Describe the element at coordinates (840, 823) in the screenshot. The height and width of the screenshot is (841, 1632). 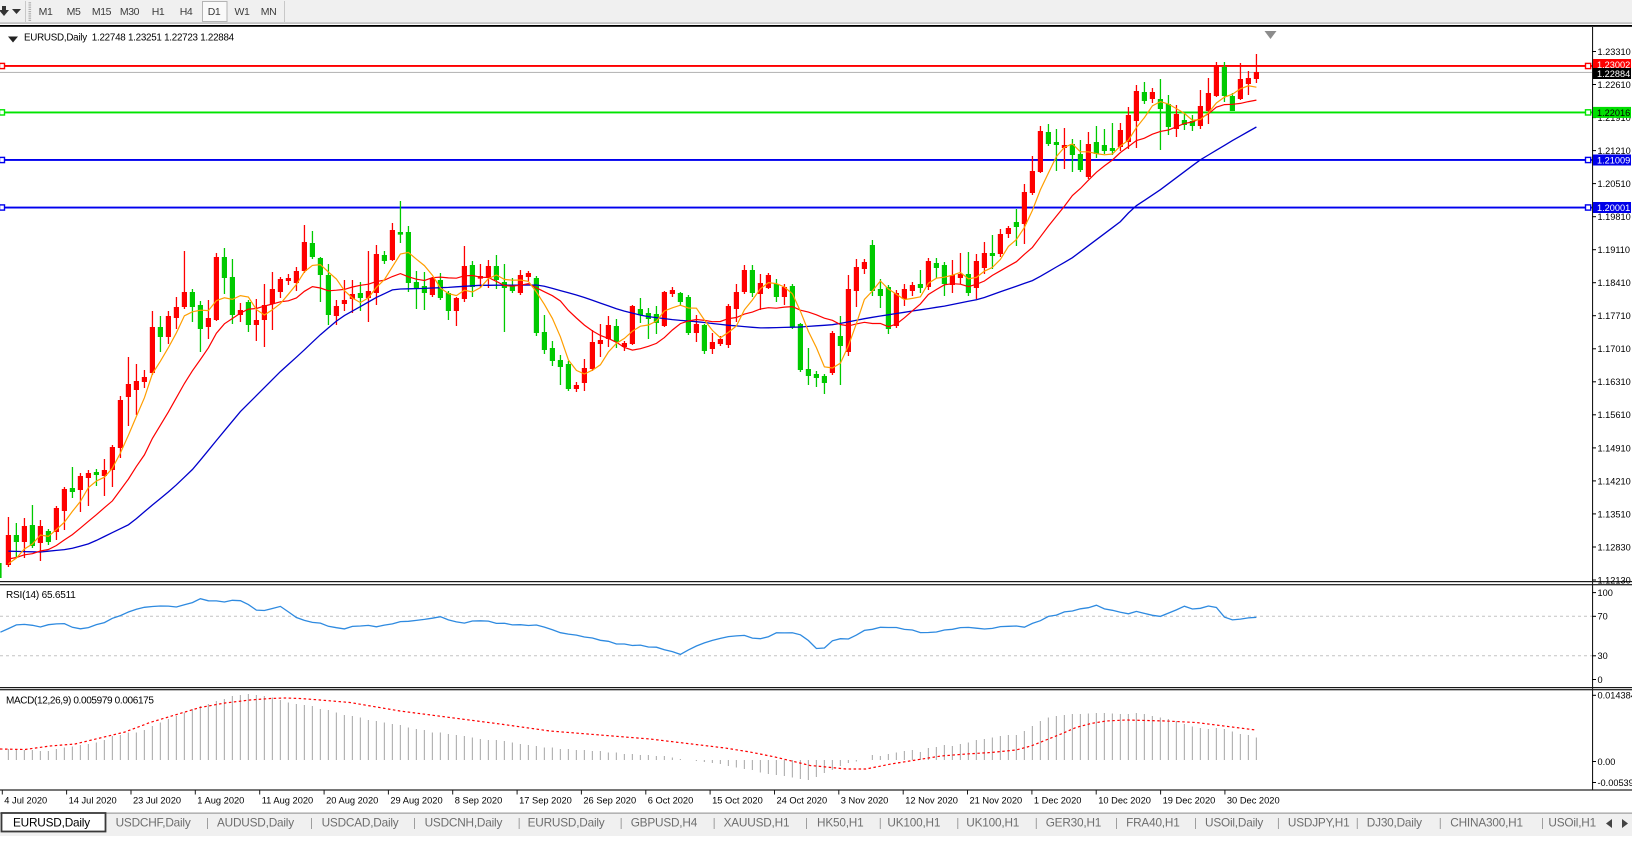
I see `svg-text: HK50,H1` at that location.